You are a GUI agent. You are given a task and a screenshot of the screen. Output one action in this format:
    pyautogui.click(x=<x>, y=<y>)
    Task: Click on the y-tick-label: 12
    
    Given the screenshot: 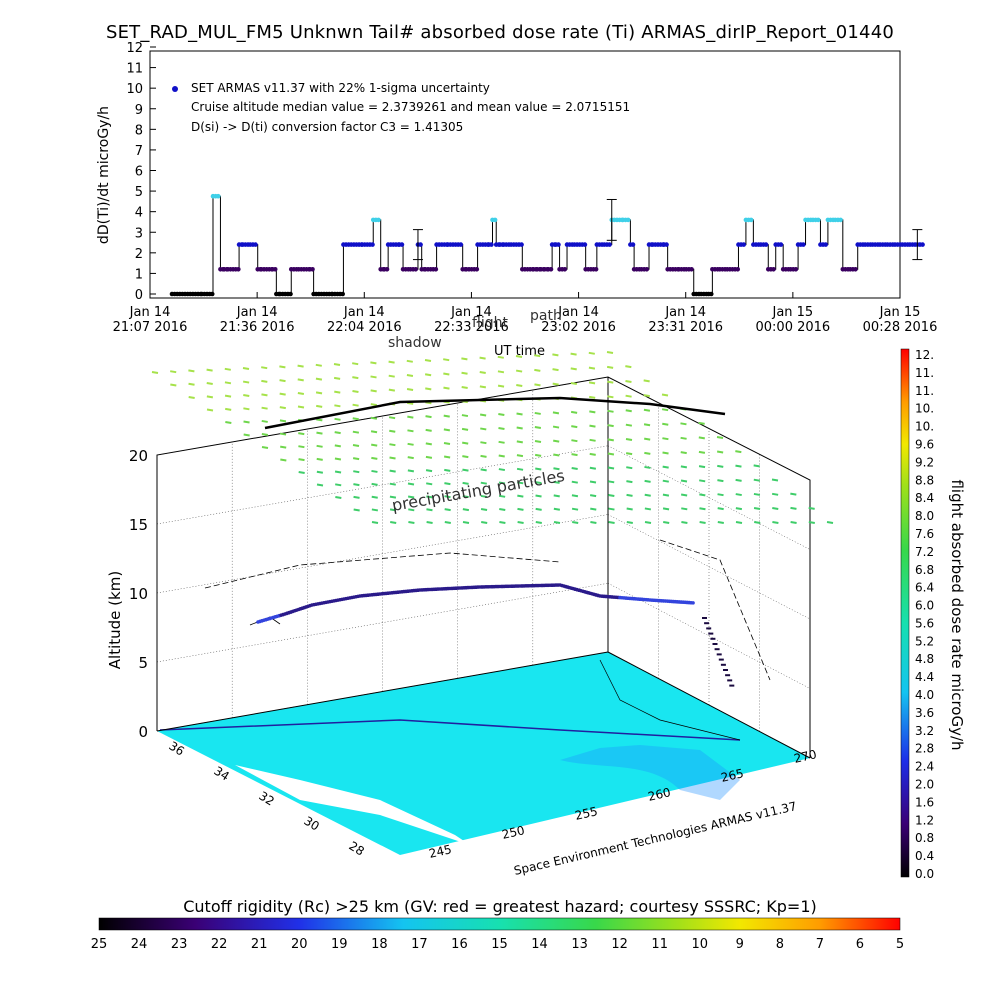 What is the action you would take?
    pyautogui.click(x=134, y=48)
    